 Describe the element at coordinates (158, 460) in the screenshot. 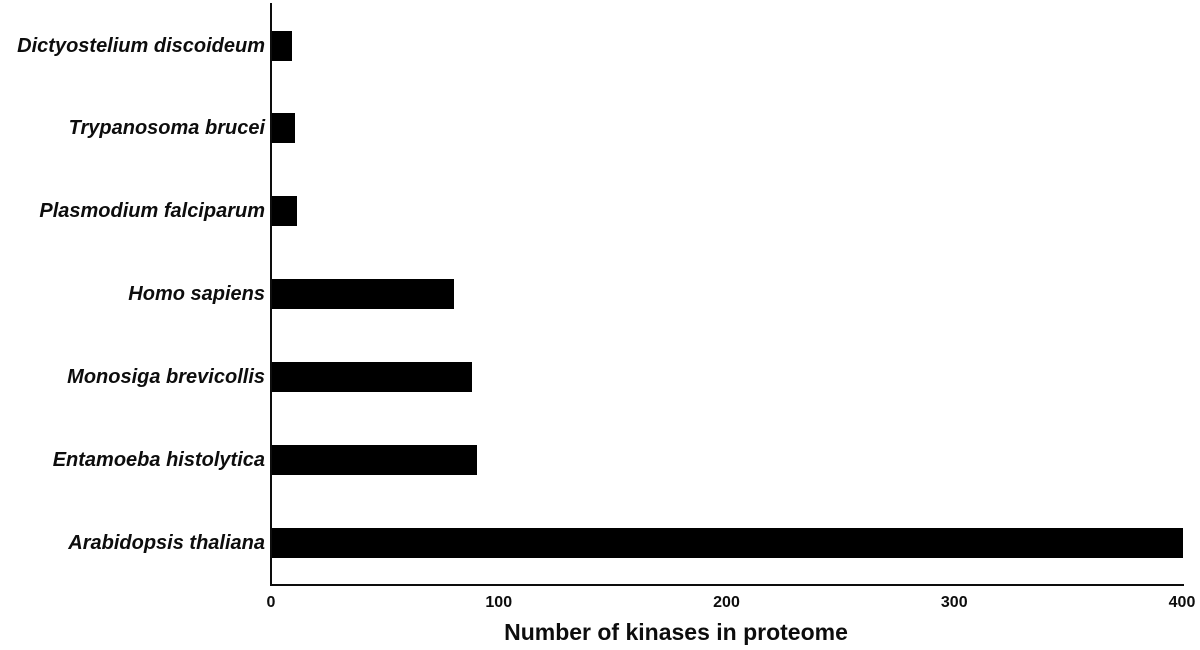

I see `category-label-entamoeba-histolytica: Entamoeba histolytica` at that location.